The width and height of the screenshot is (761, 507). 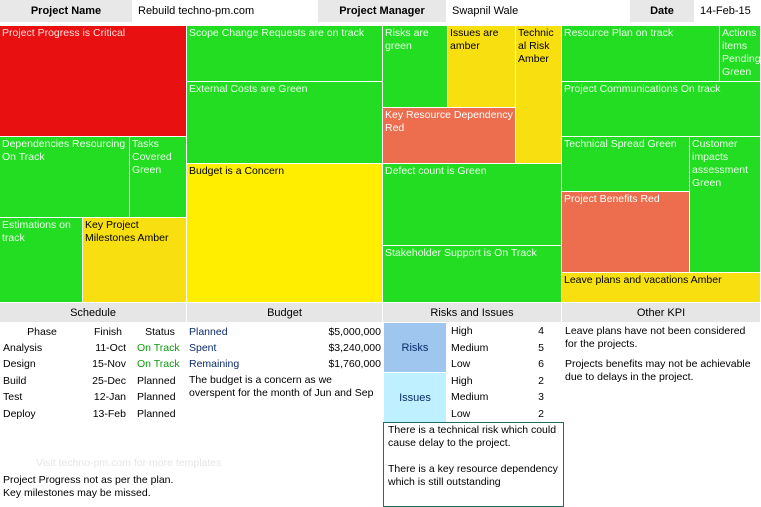 I want to click on issues-label: Issues, so click(x=415, y=397).